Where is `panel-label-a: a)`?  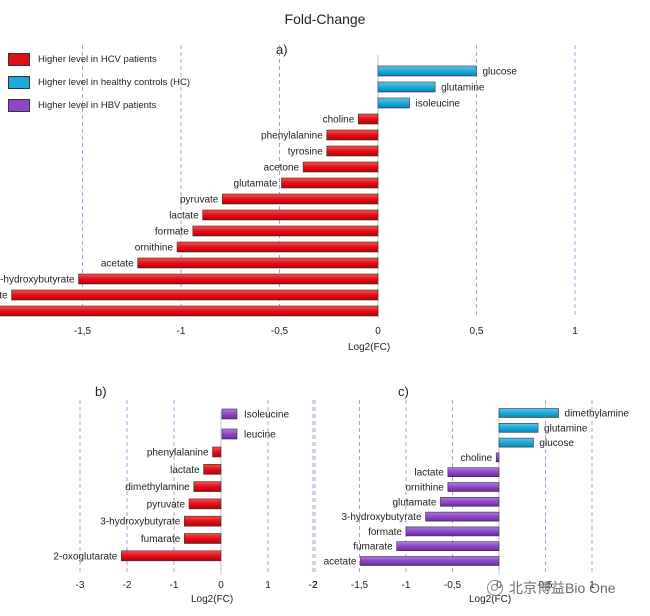
panel-label-a: a) is located at coordinates (282, 49).